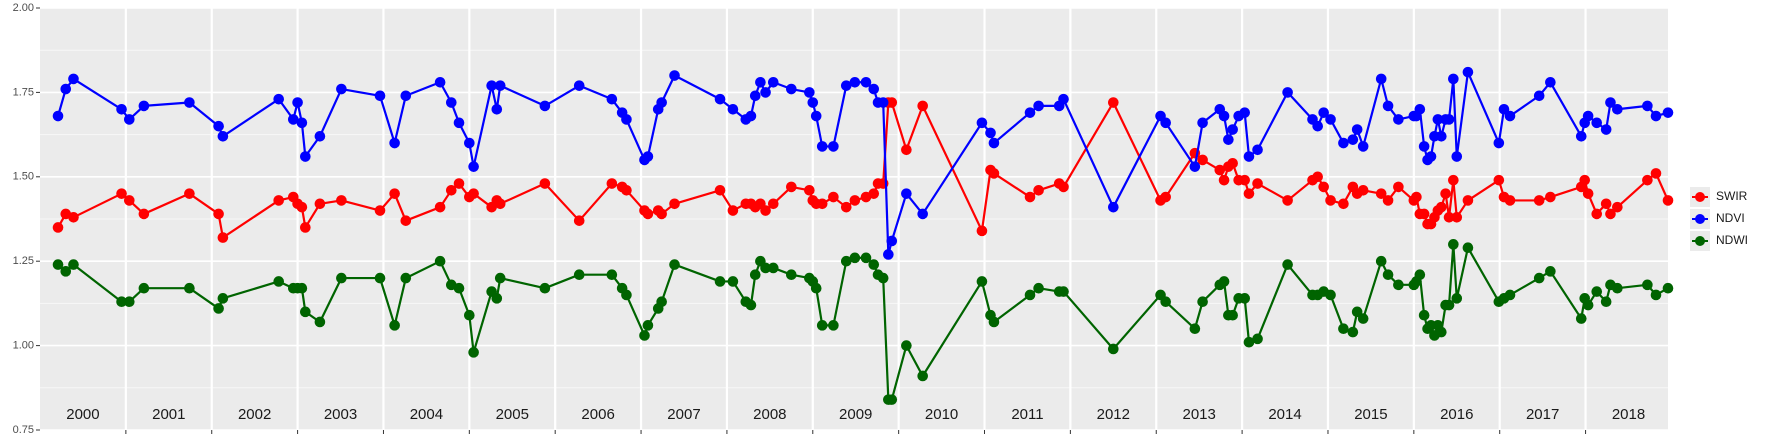 The width and height of the screenshot is (1773, 442). I want to click on y-tick-label: 1.00, so click(23, 346).